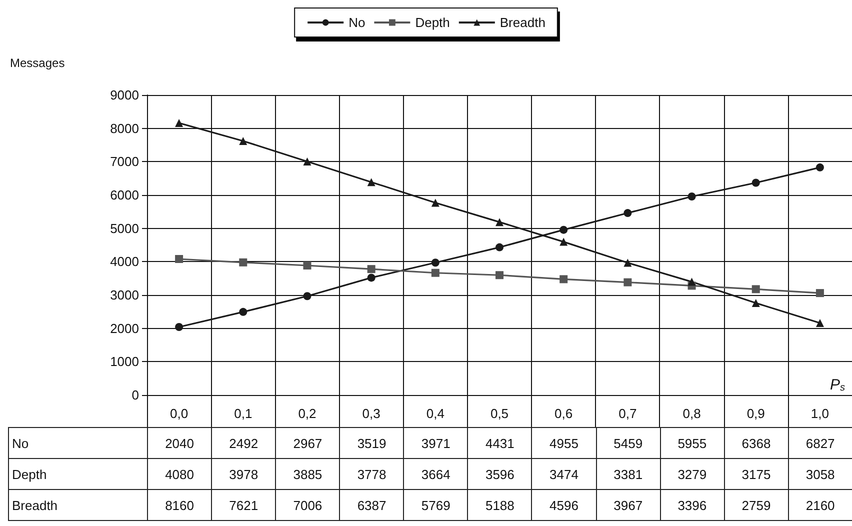 This screenshot has height=526, width=852. What do you see at coordinates (135, 395) in the screenshot?
I see `y-tick-label: 0` at bounding box center [135, 395].